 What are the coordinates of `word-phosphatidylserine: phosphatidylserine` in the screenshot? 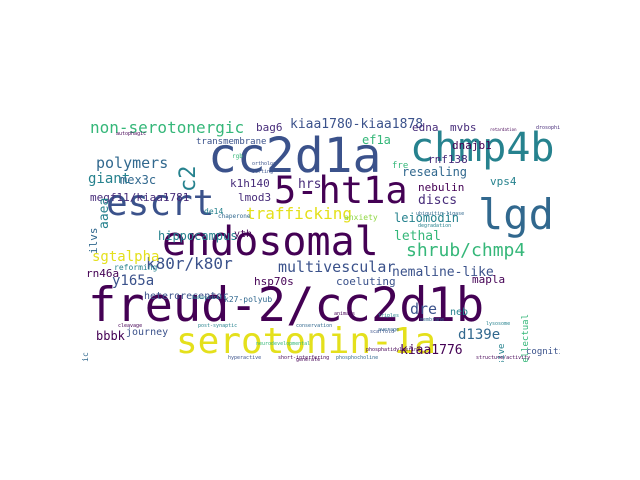 It's located at (393, 350).